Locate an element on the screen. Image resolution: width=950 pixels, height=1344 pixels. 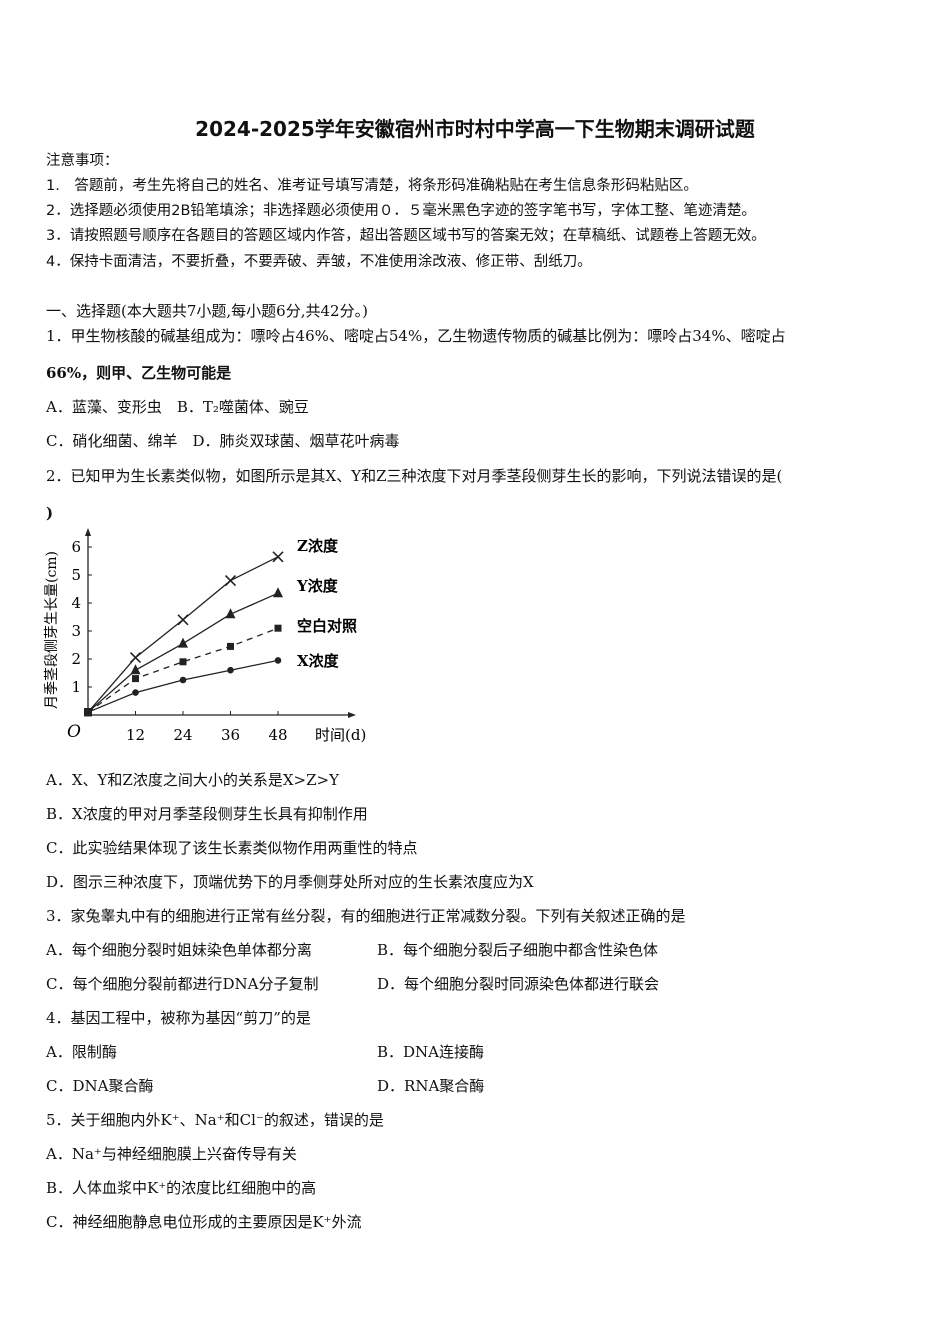
origin-label: O is located at coordinates (74, 732).